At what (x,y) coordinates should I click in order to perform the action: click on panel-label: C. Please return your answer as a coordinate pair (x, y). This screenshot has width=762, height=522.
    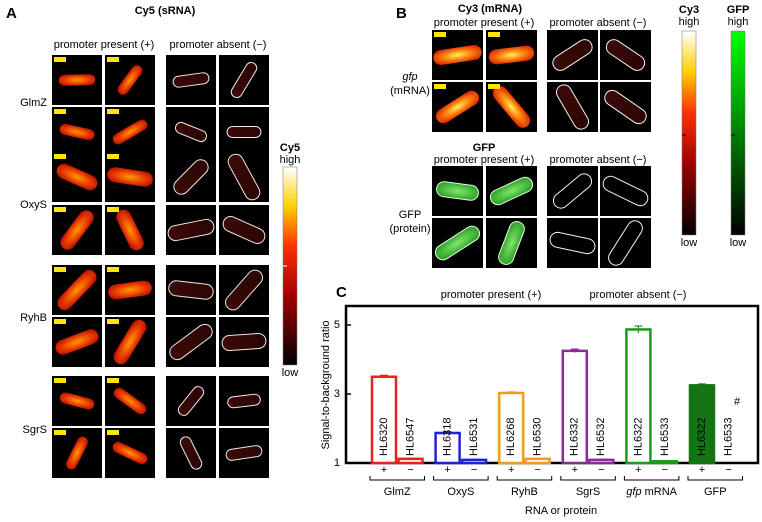
    Looking at the image, I should click on (341, 292).